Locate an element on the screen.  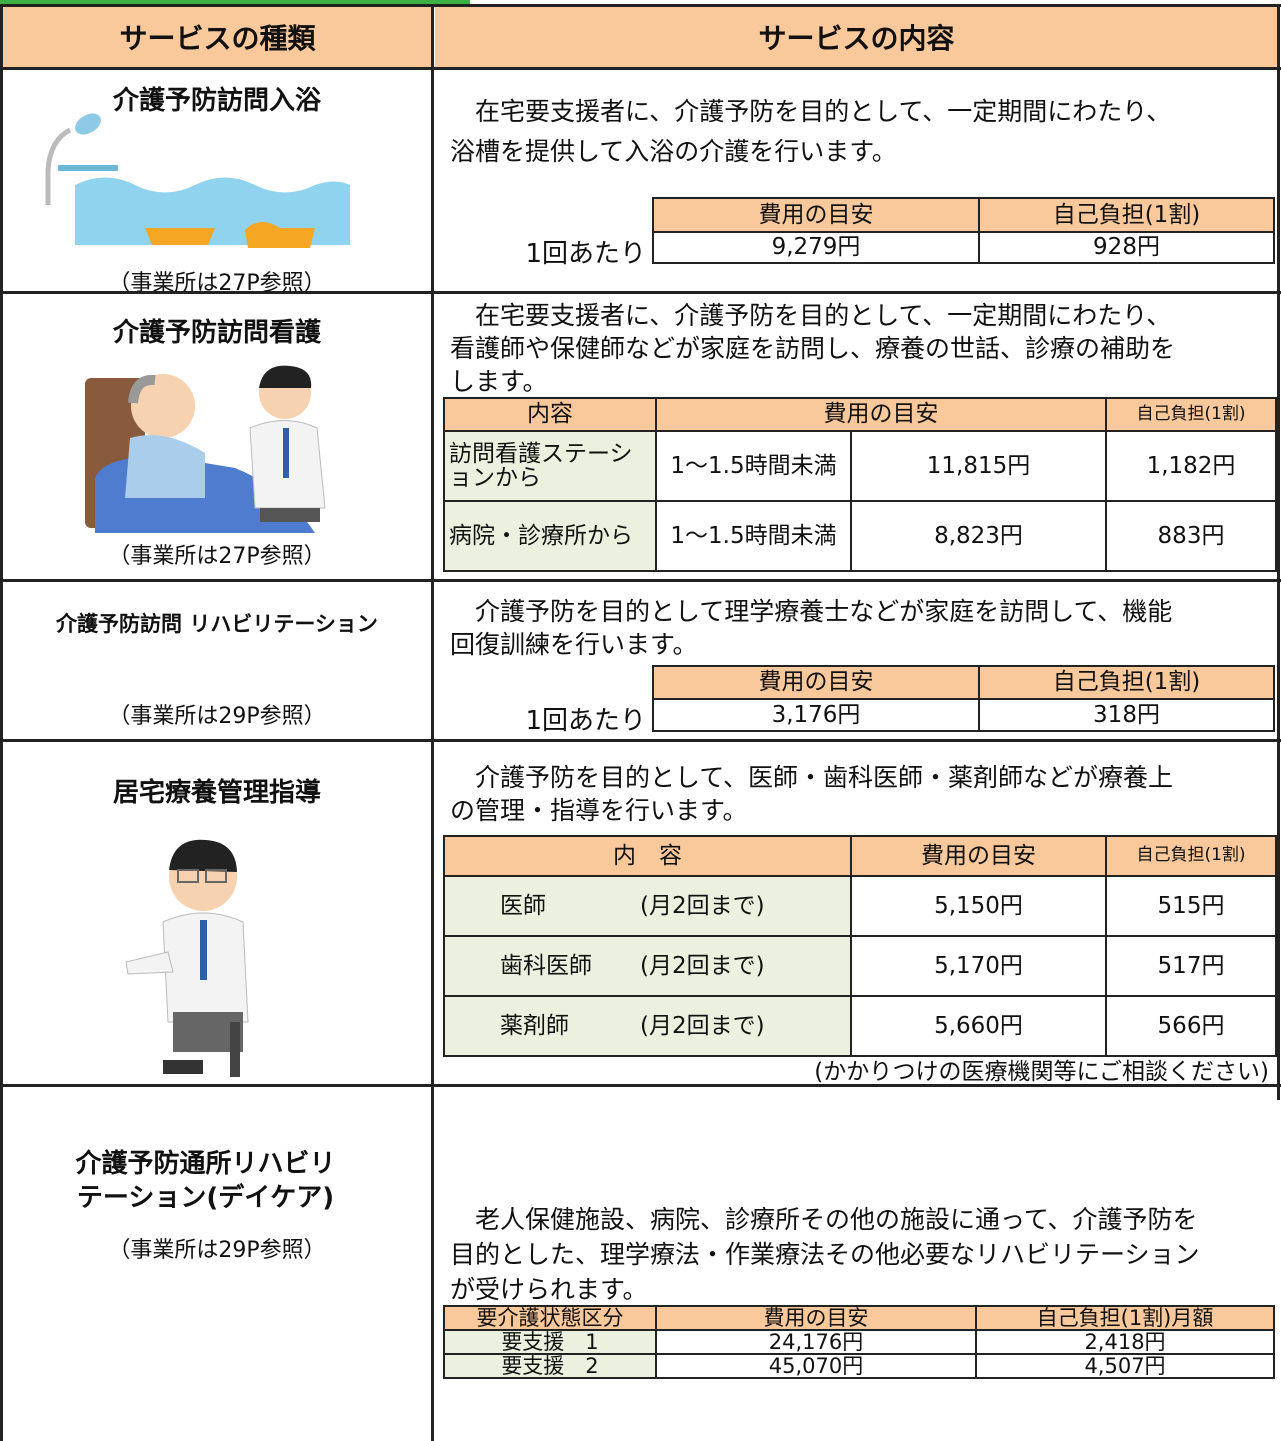
table-cell: 4,507円 is located at coordinates (1125, 1366).